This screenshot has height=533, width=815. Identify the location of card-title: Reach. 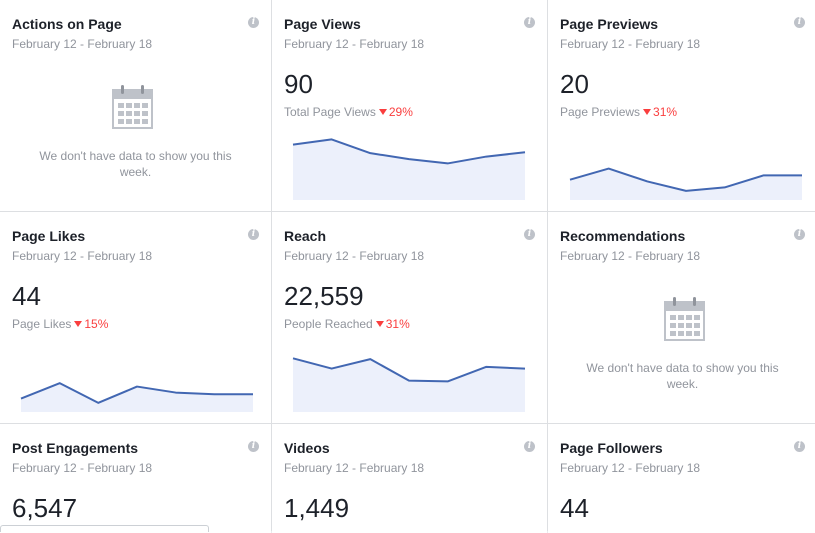
(305, 236).